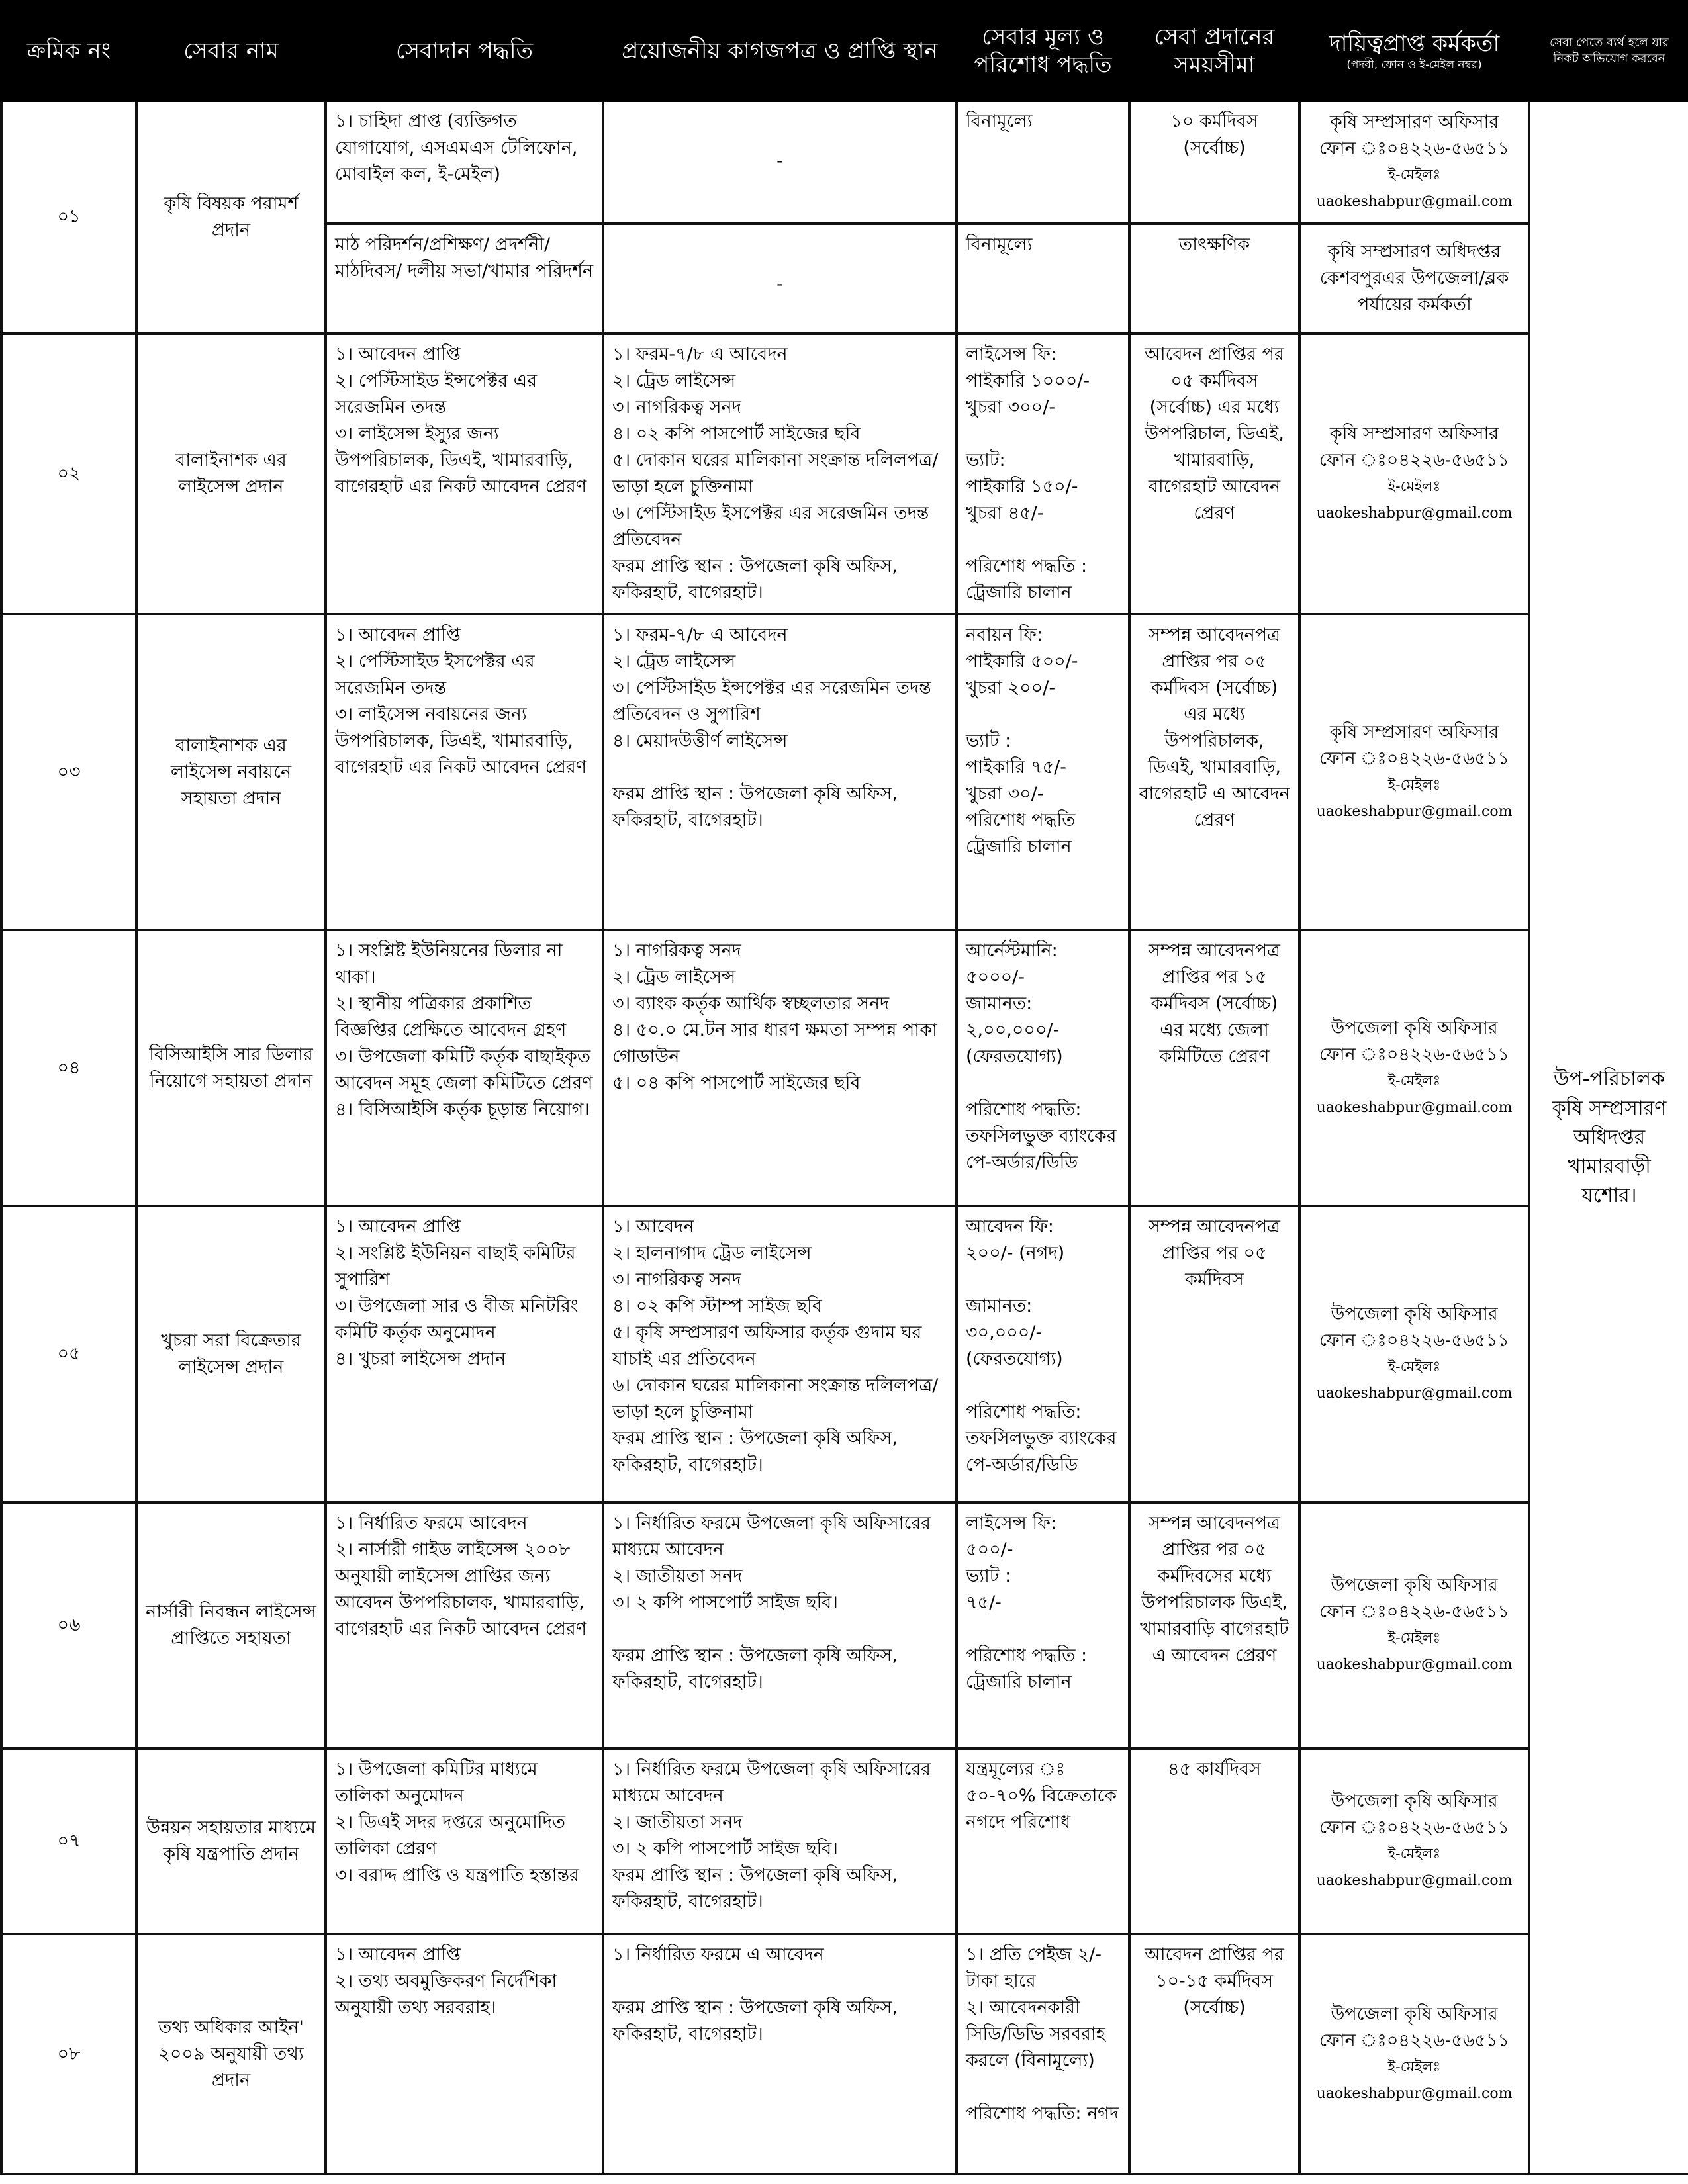  I want to click on fee-line: লাইসেন্স ফি:, so click(1011, 355).